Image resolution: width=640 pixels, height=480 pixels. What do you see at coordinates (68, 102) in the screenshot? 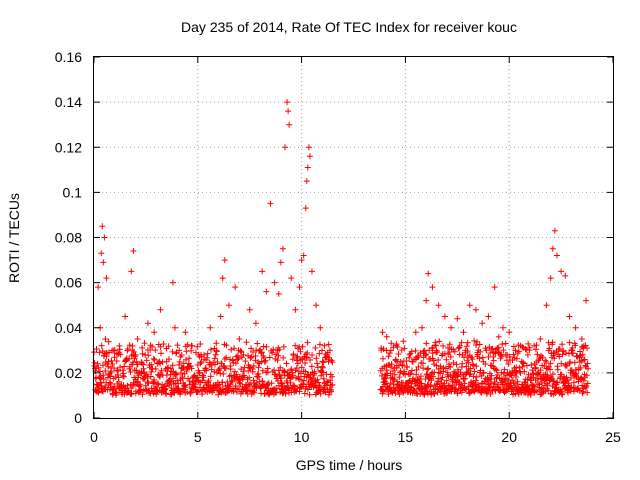
I see `y-tick-label: 0.14` at bounding box center [68, 102].